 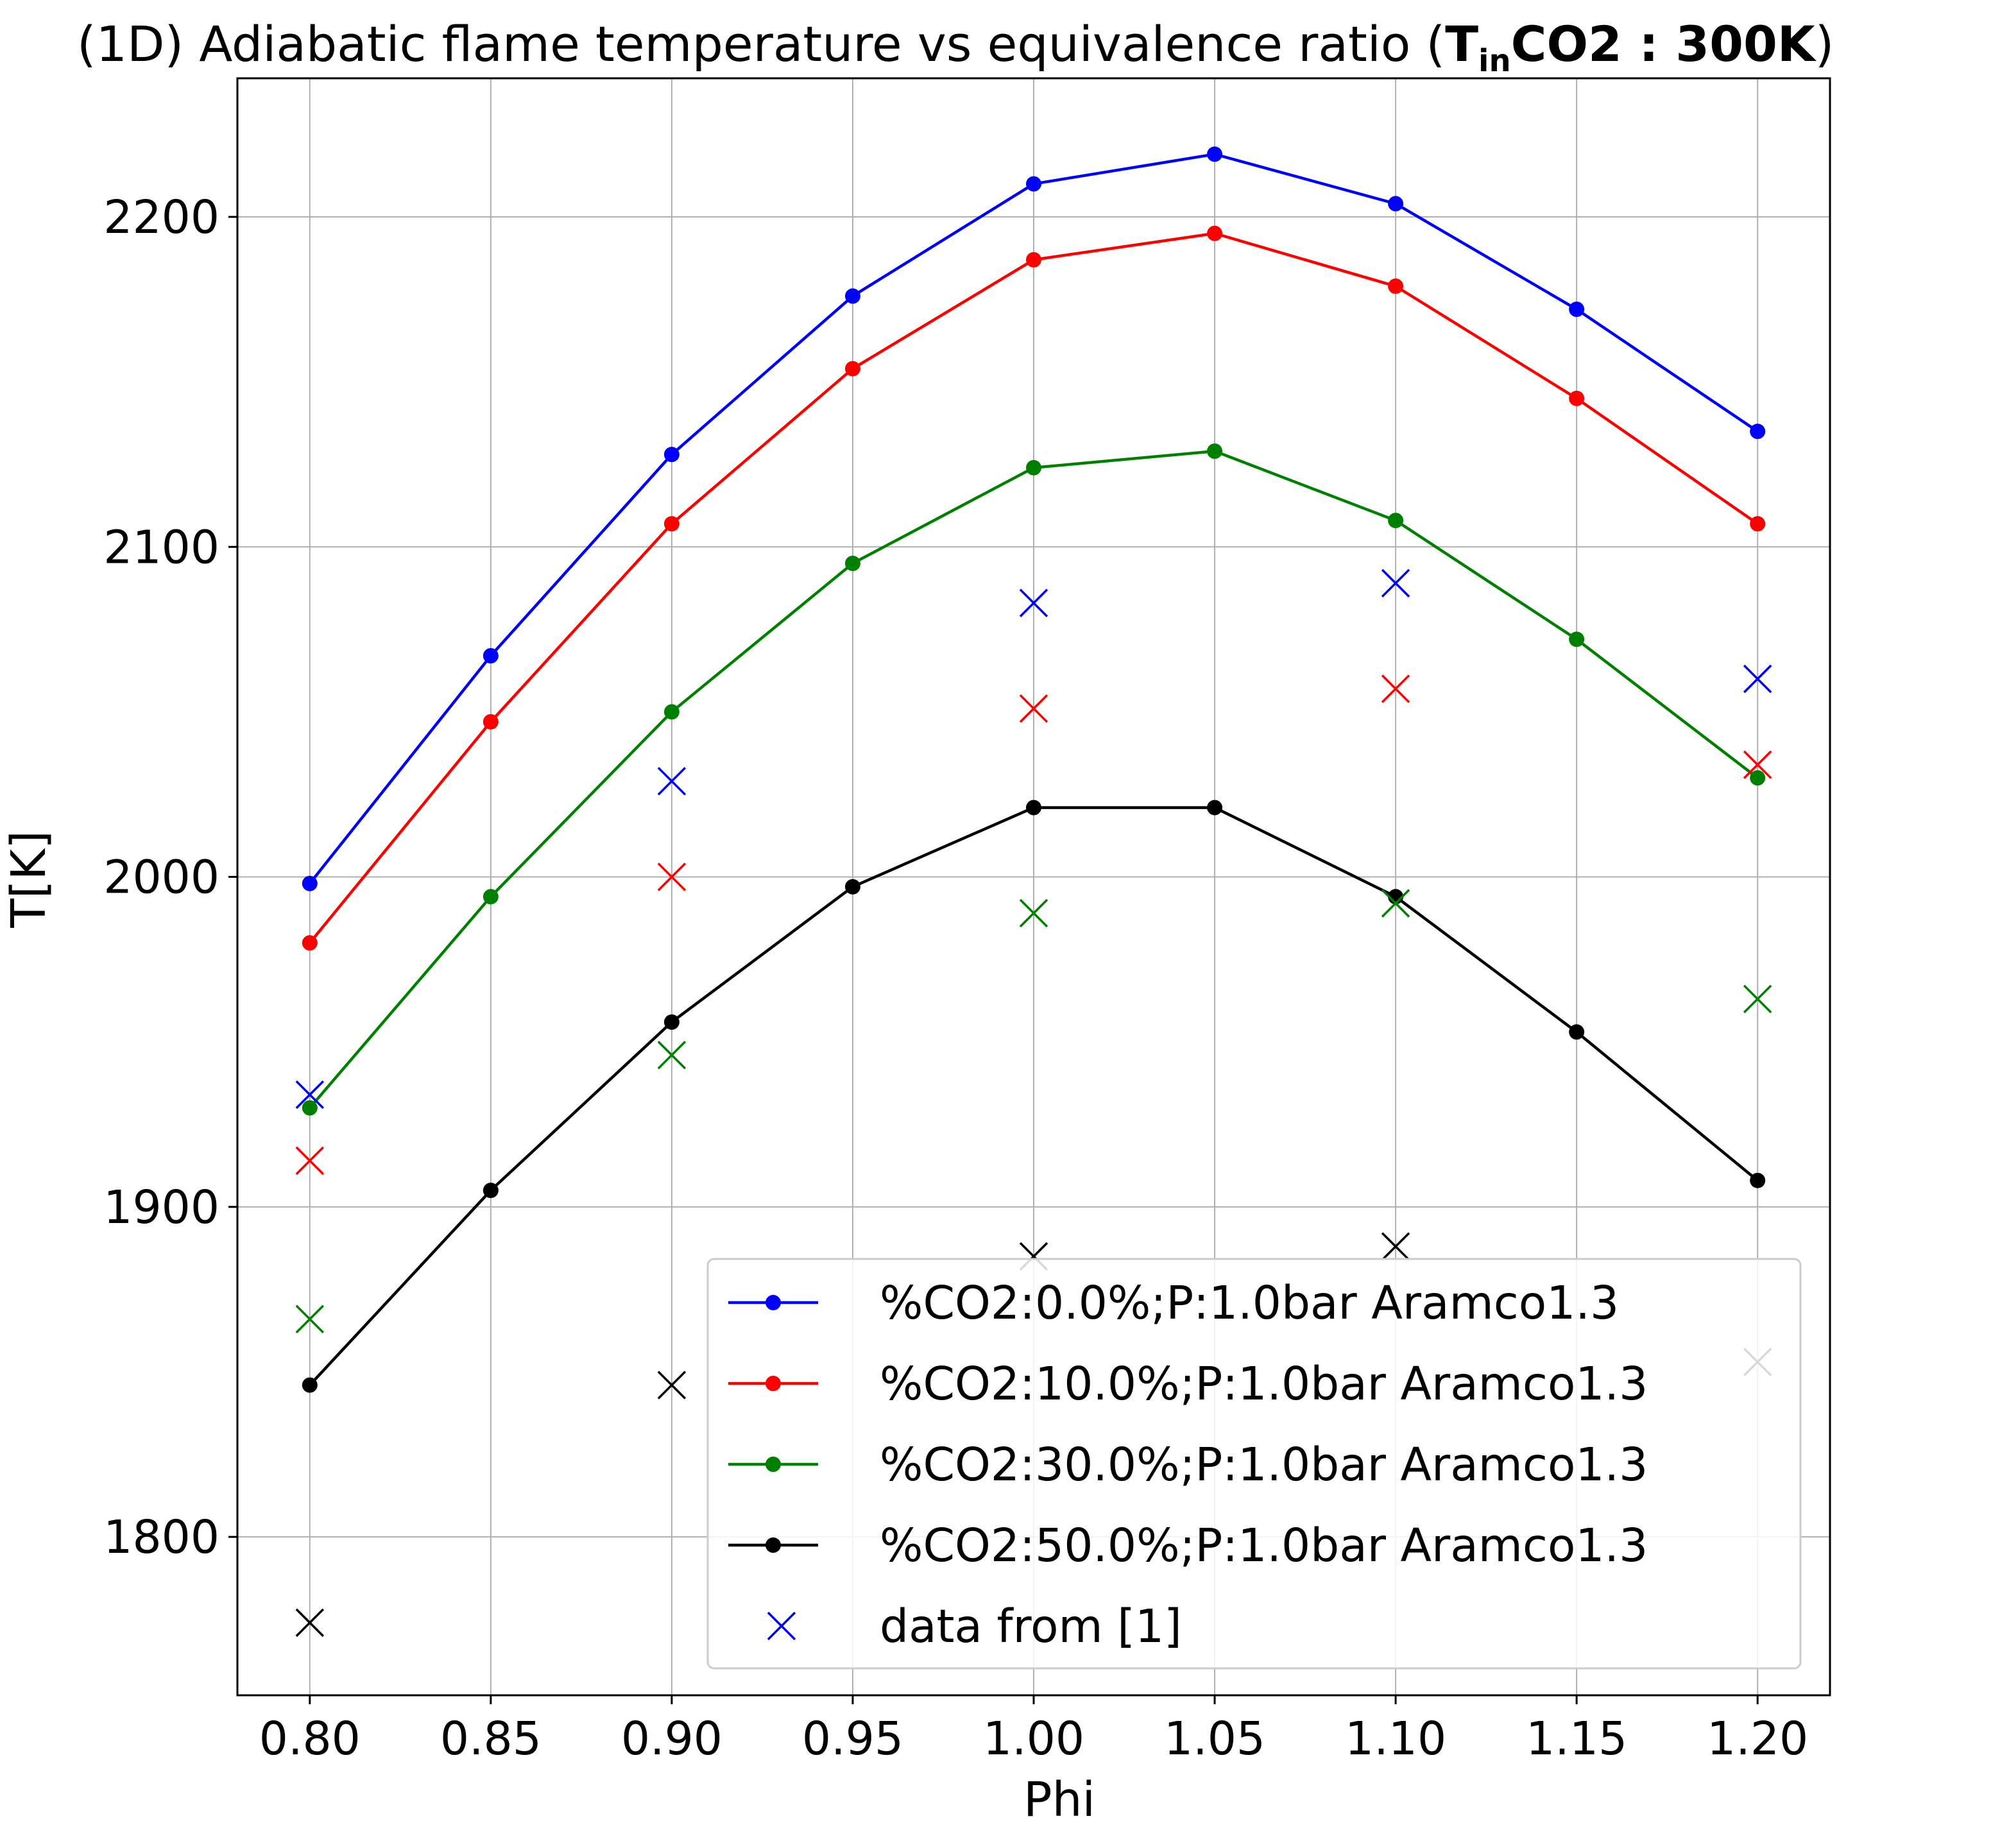 What do you see at coordinates (310, 1738) in the screenshot?
I see `x-tick-label: 0.80` at bounding box center [310, 1738].